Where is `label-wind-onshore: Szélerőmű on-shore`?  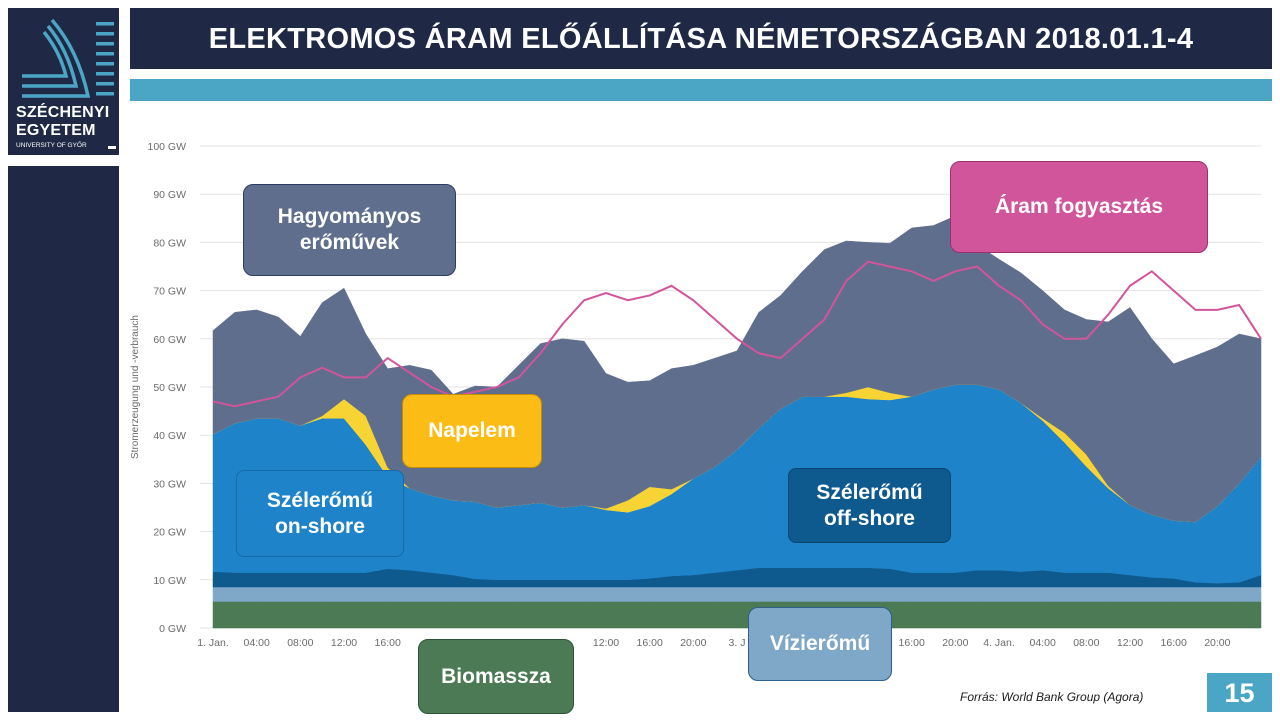 label-wind-onshore: Szélerőmű on-shore is located at coordinates (320, 513).